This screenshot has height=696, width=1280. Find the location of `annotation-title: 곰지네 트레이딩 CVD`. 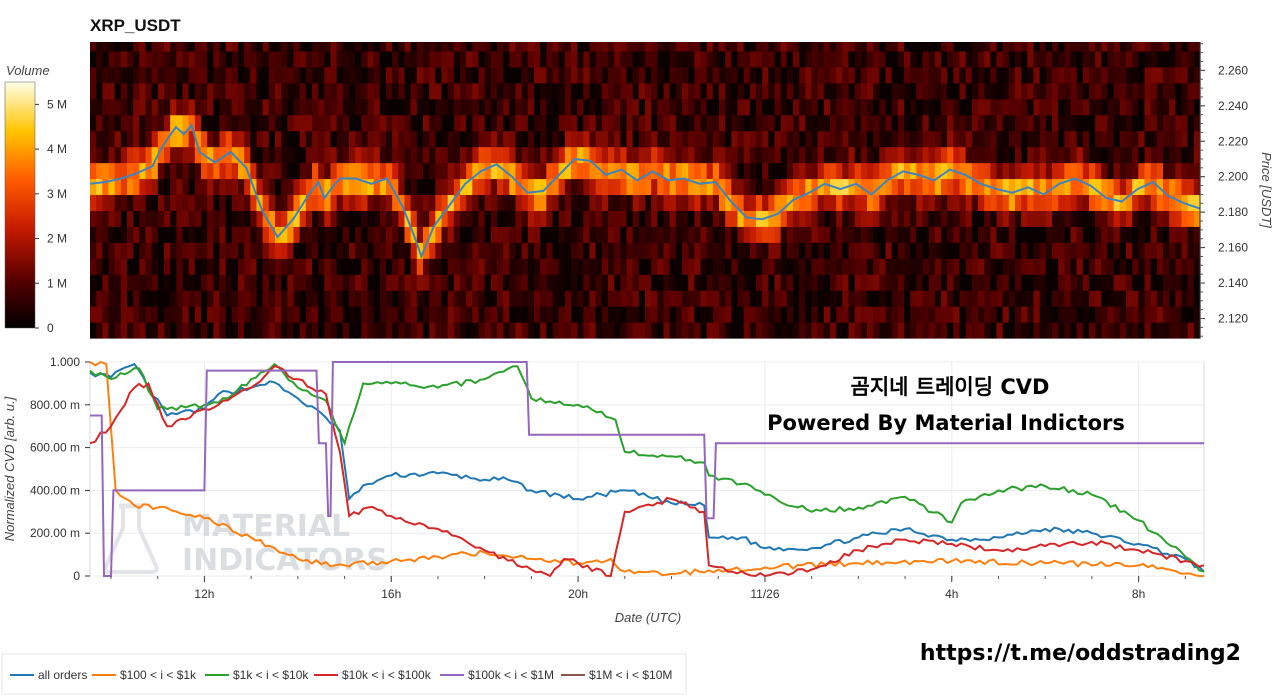

annotation-title: 곰지네 트레이딩 CVD is located at coordinates (950, 387).